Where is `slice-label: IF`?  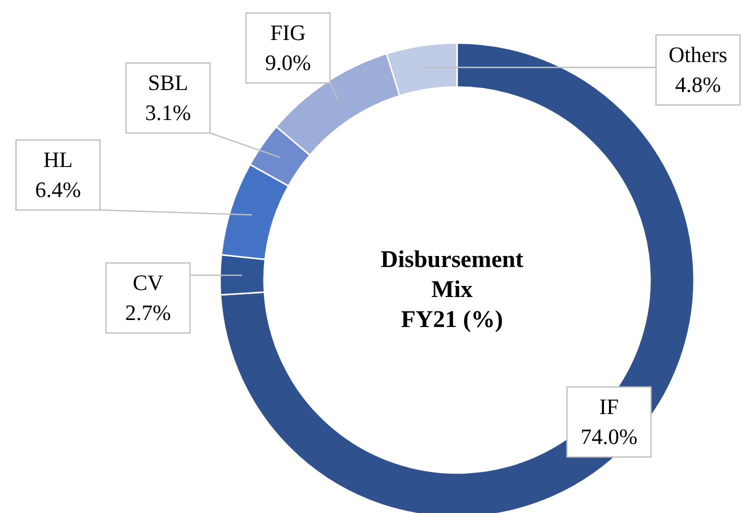
slice-label: IF is located at coordinates (609, 406).